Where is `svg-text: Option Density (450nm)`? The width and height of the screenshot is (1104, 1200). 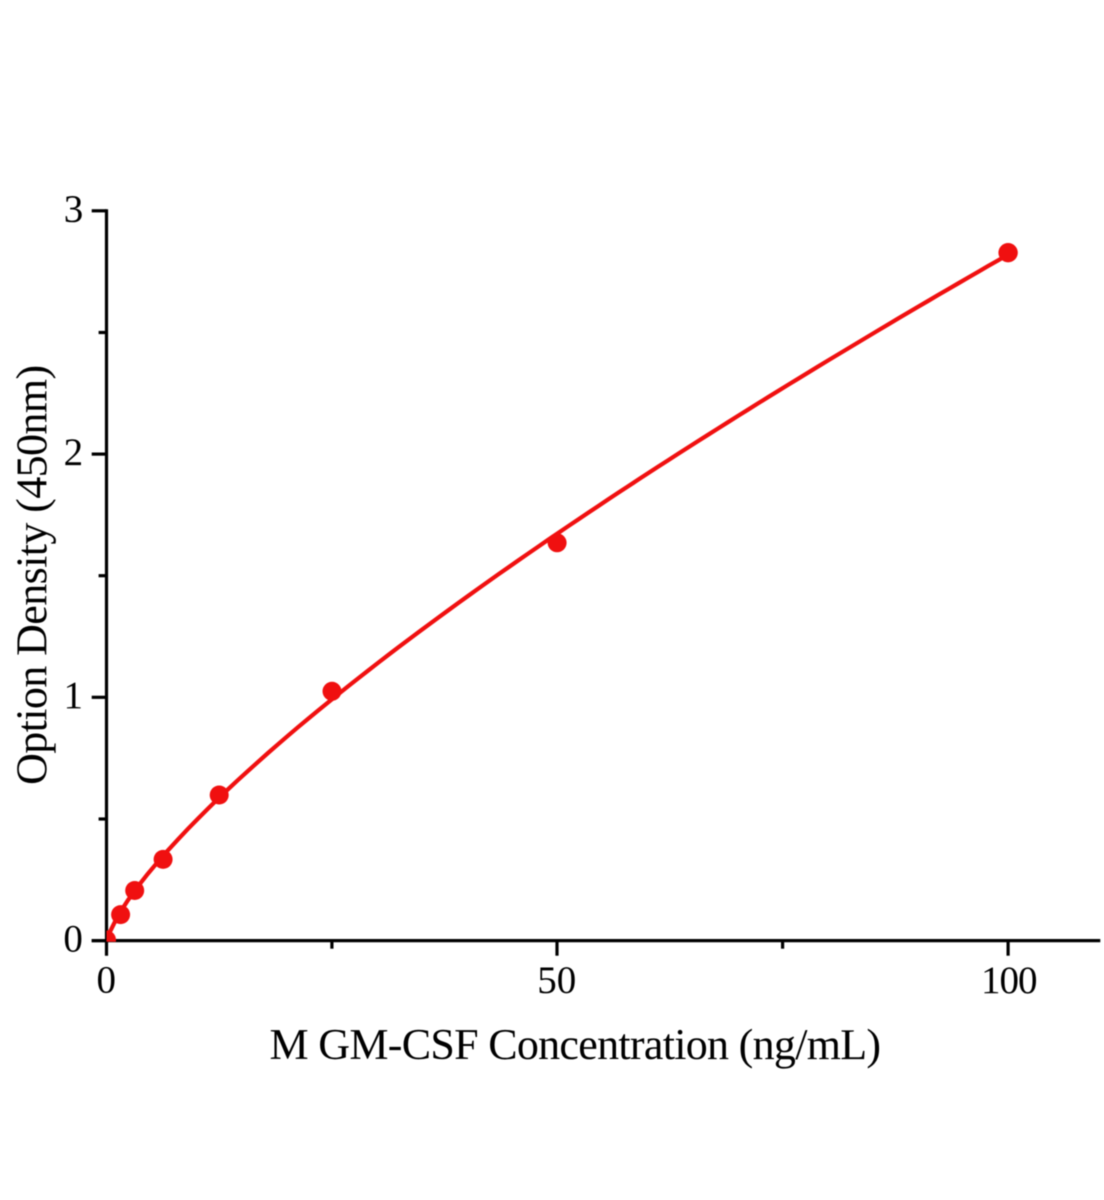 svg-text: Option Density (450nm) is located at coordinates (31, 574).